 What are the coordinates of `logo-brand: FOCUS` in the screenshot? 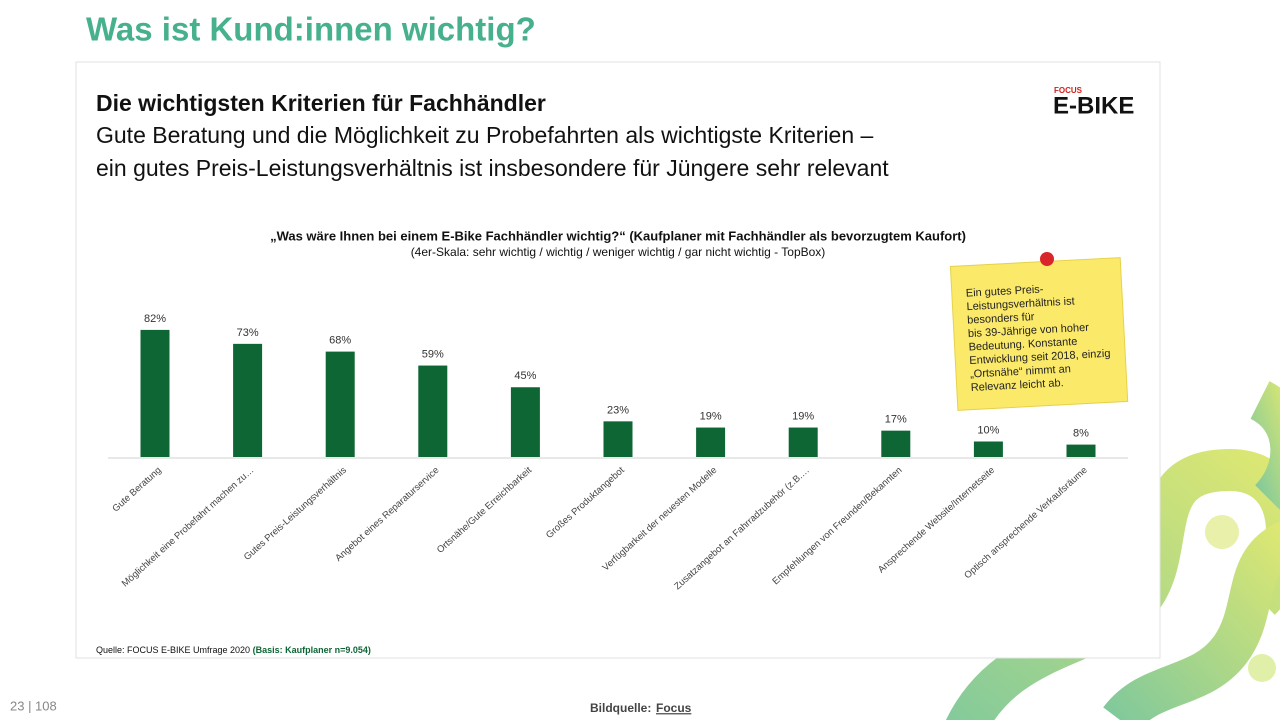 It's located at (1068, 90).